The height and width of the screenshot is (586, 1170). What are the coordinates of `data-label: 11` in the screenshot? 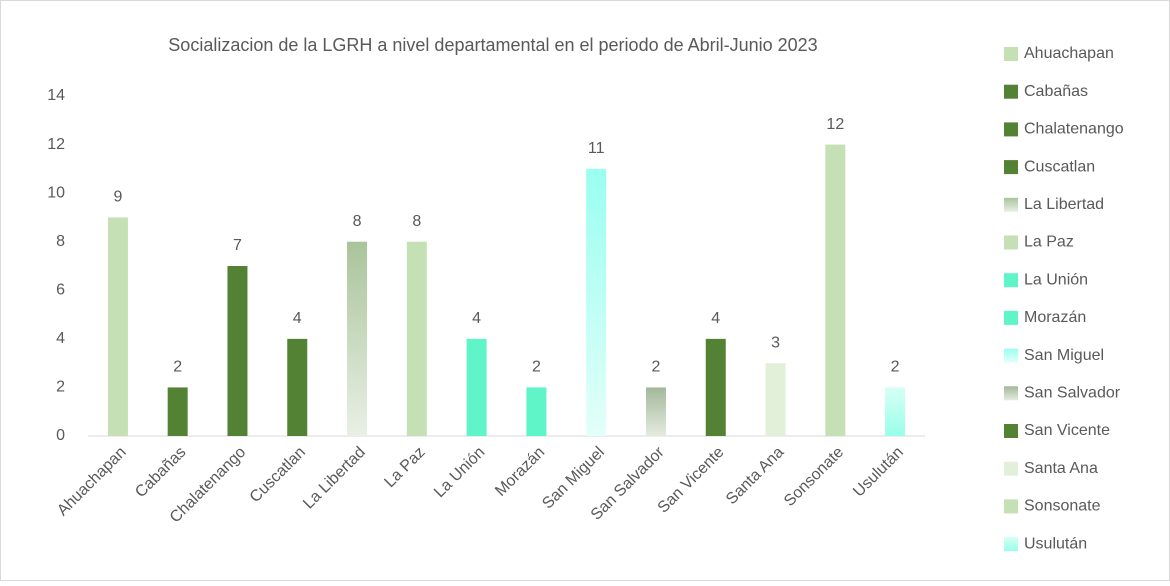 It's located at (596, 148).